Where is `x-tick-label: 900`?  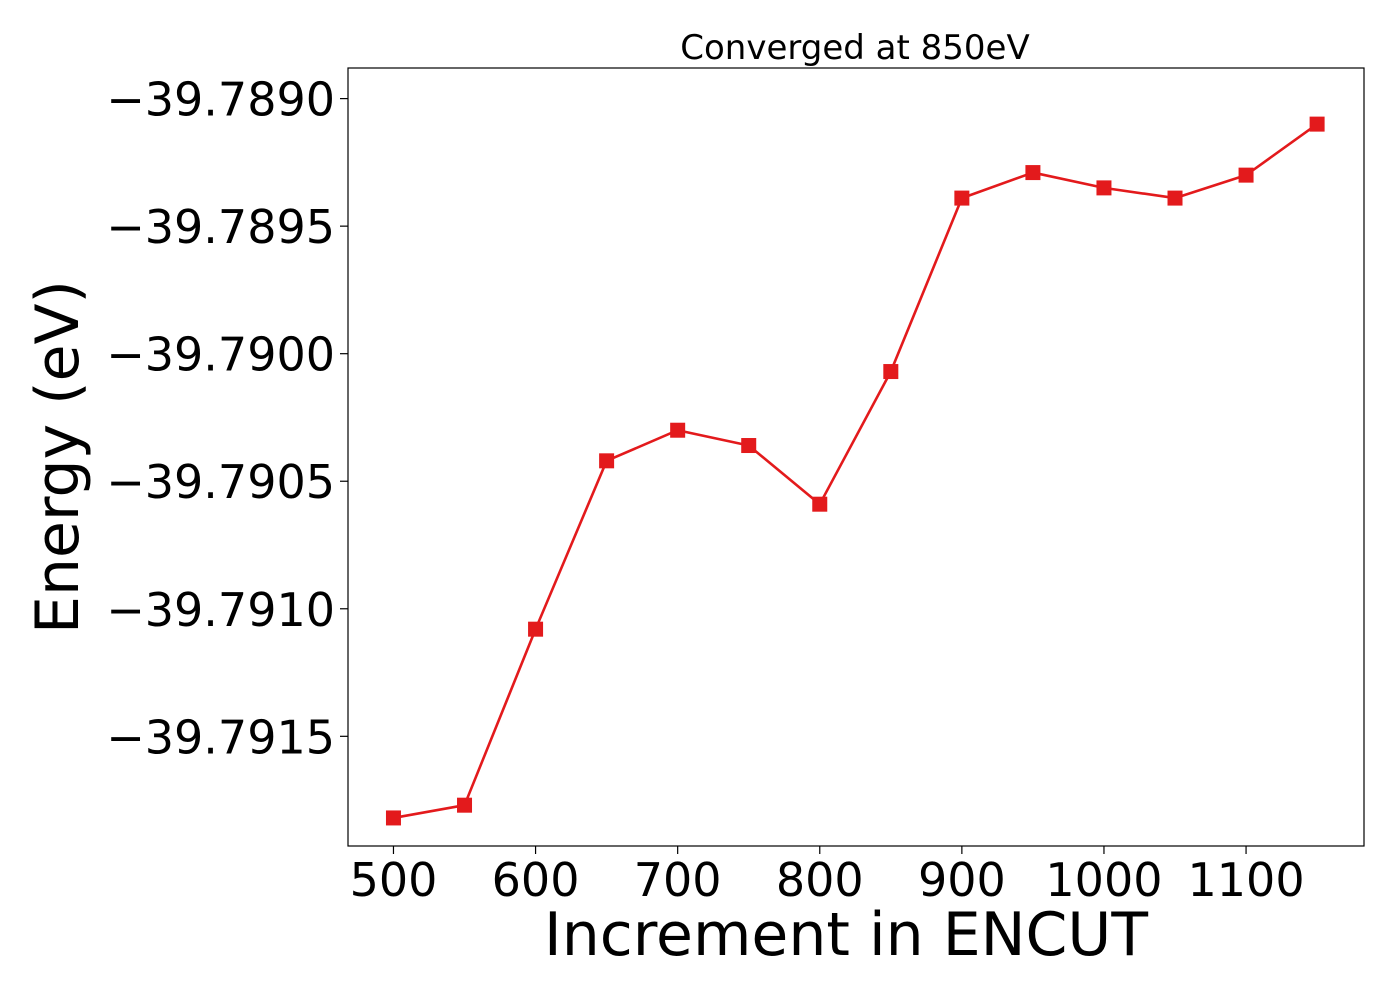 x-tick-label: 900 is located at coordinates (962, 880).